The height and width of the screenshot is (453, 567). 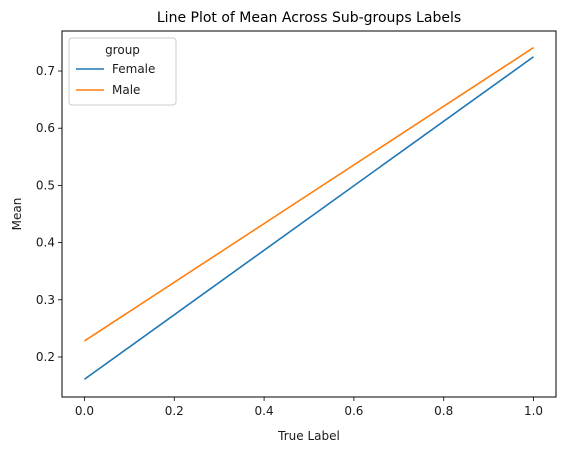 I want to click on y-tick-label: 0.3, so click(x=45, y=300).